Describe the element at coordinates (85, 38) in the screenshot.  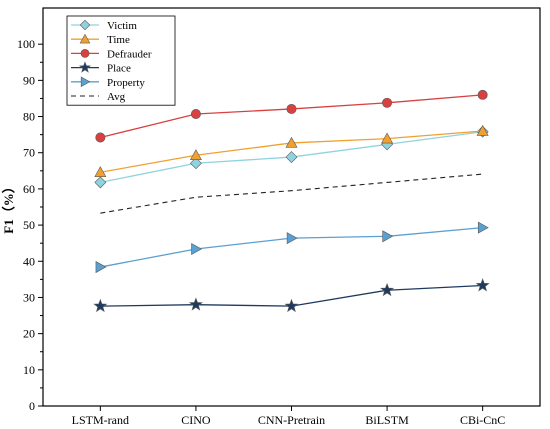
I see `legend-marker-time` at that location.